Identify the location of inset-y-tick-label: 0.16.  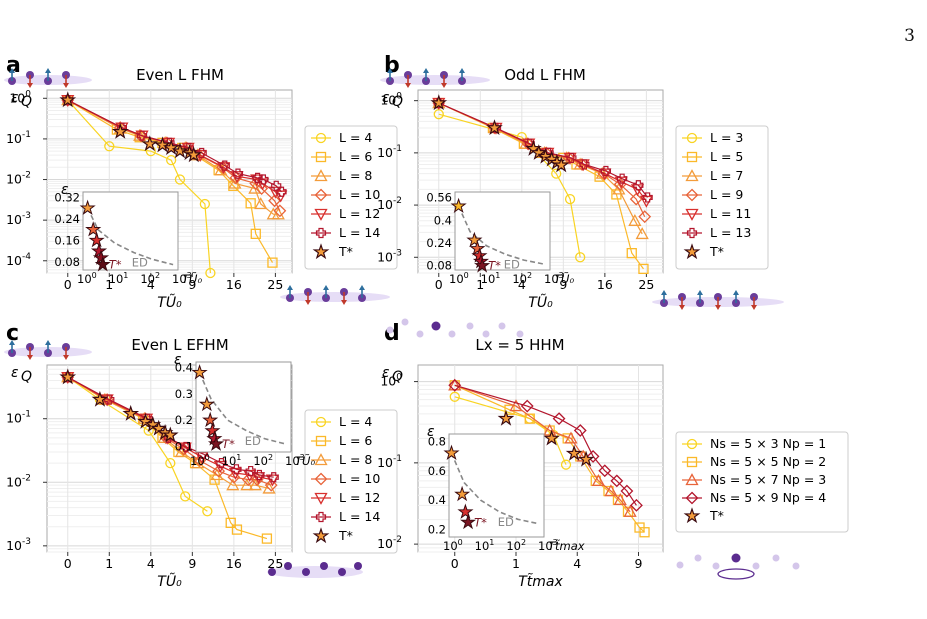
(67, 240).